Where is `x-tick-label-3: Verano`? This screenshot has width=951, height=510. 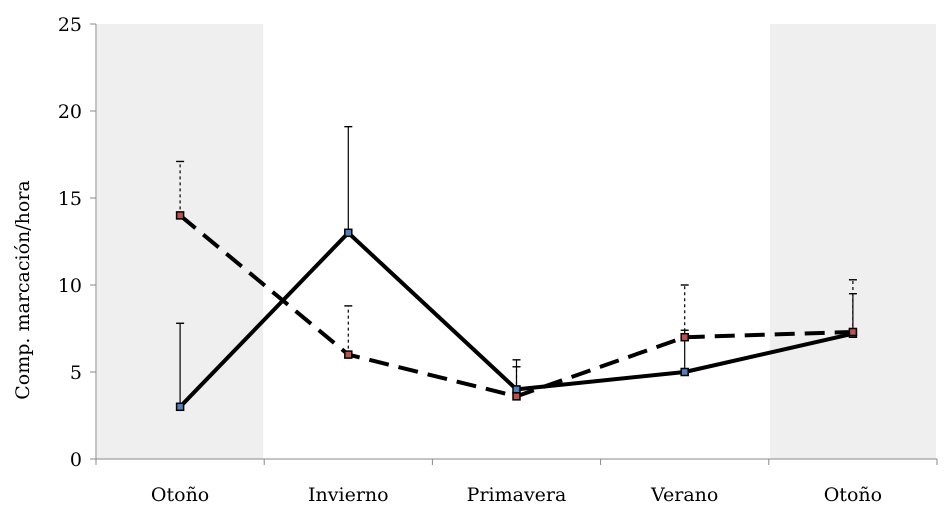
x-tick-label-3: Verano is located at coordinates (684, 495).